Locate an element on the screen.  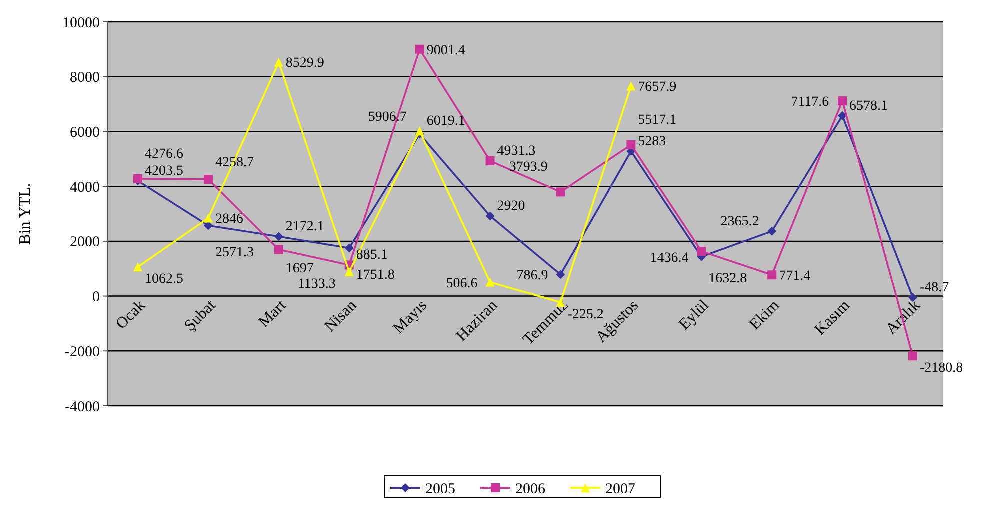
data-label: 3793.9 is located at coordinates (528, 168).